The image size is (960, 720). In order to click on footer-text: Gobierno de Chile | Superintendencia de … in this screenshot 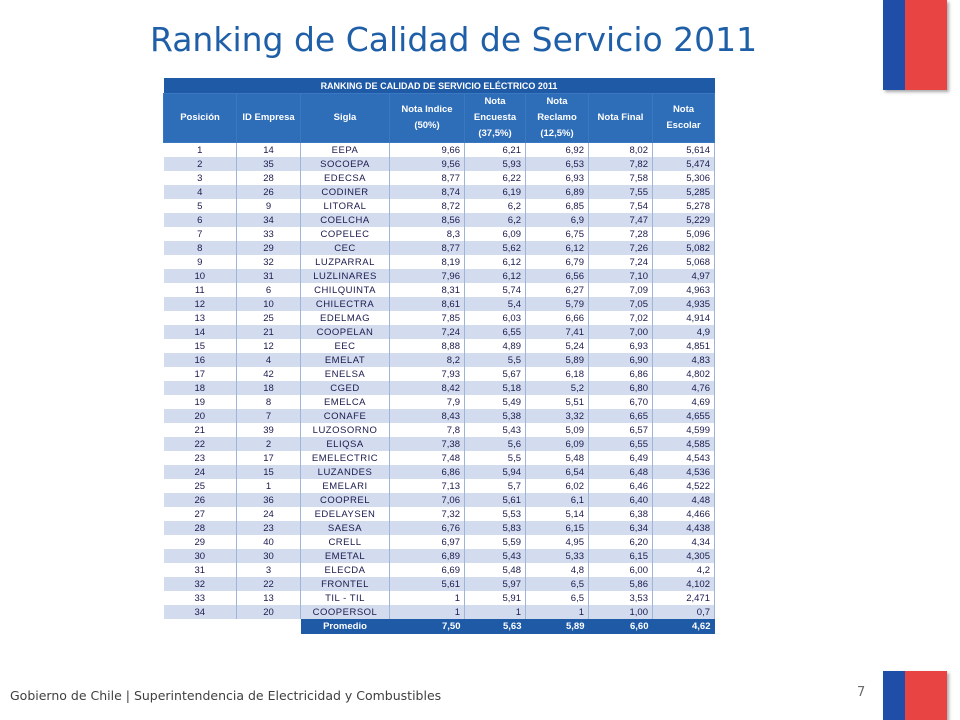, I will do `click(226, 695)`.